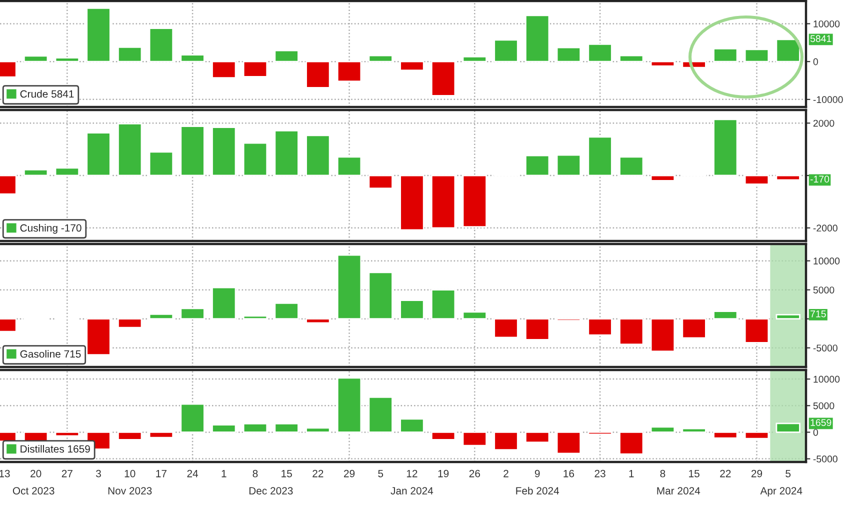  What do you see at coordinates (33, 490) in the screenshot?
I see `text: Oct 2023` at bounding box center [33, 490].